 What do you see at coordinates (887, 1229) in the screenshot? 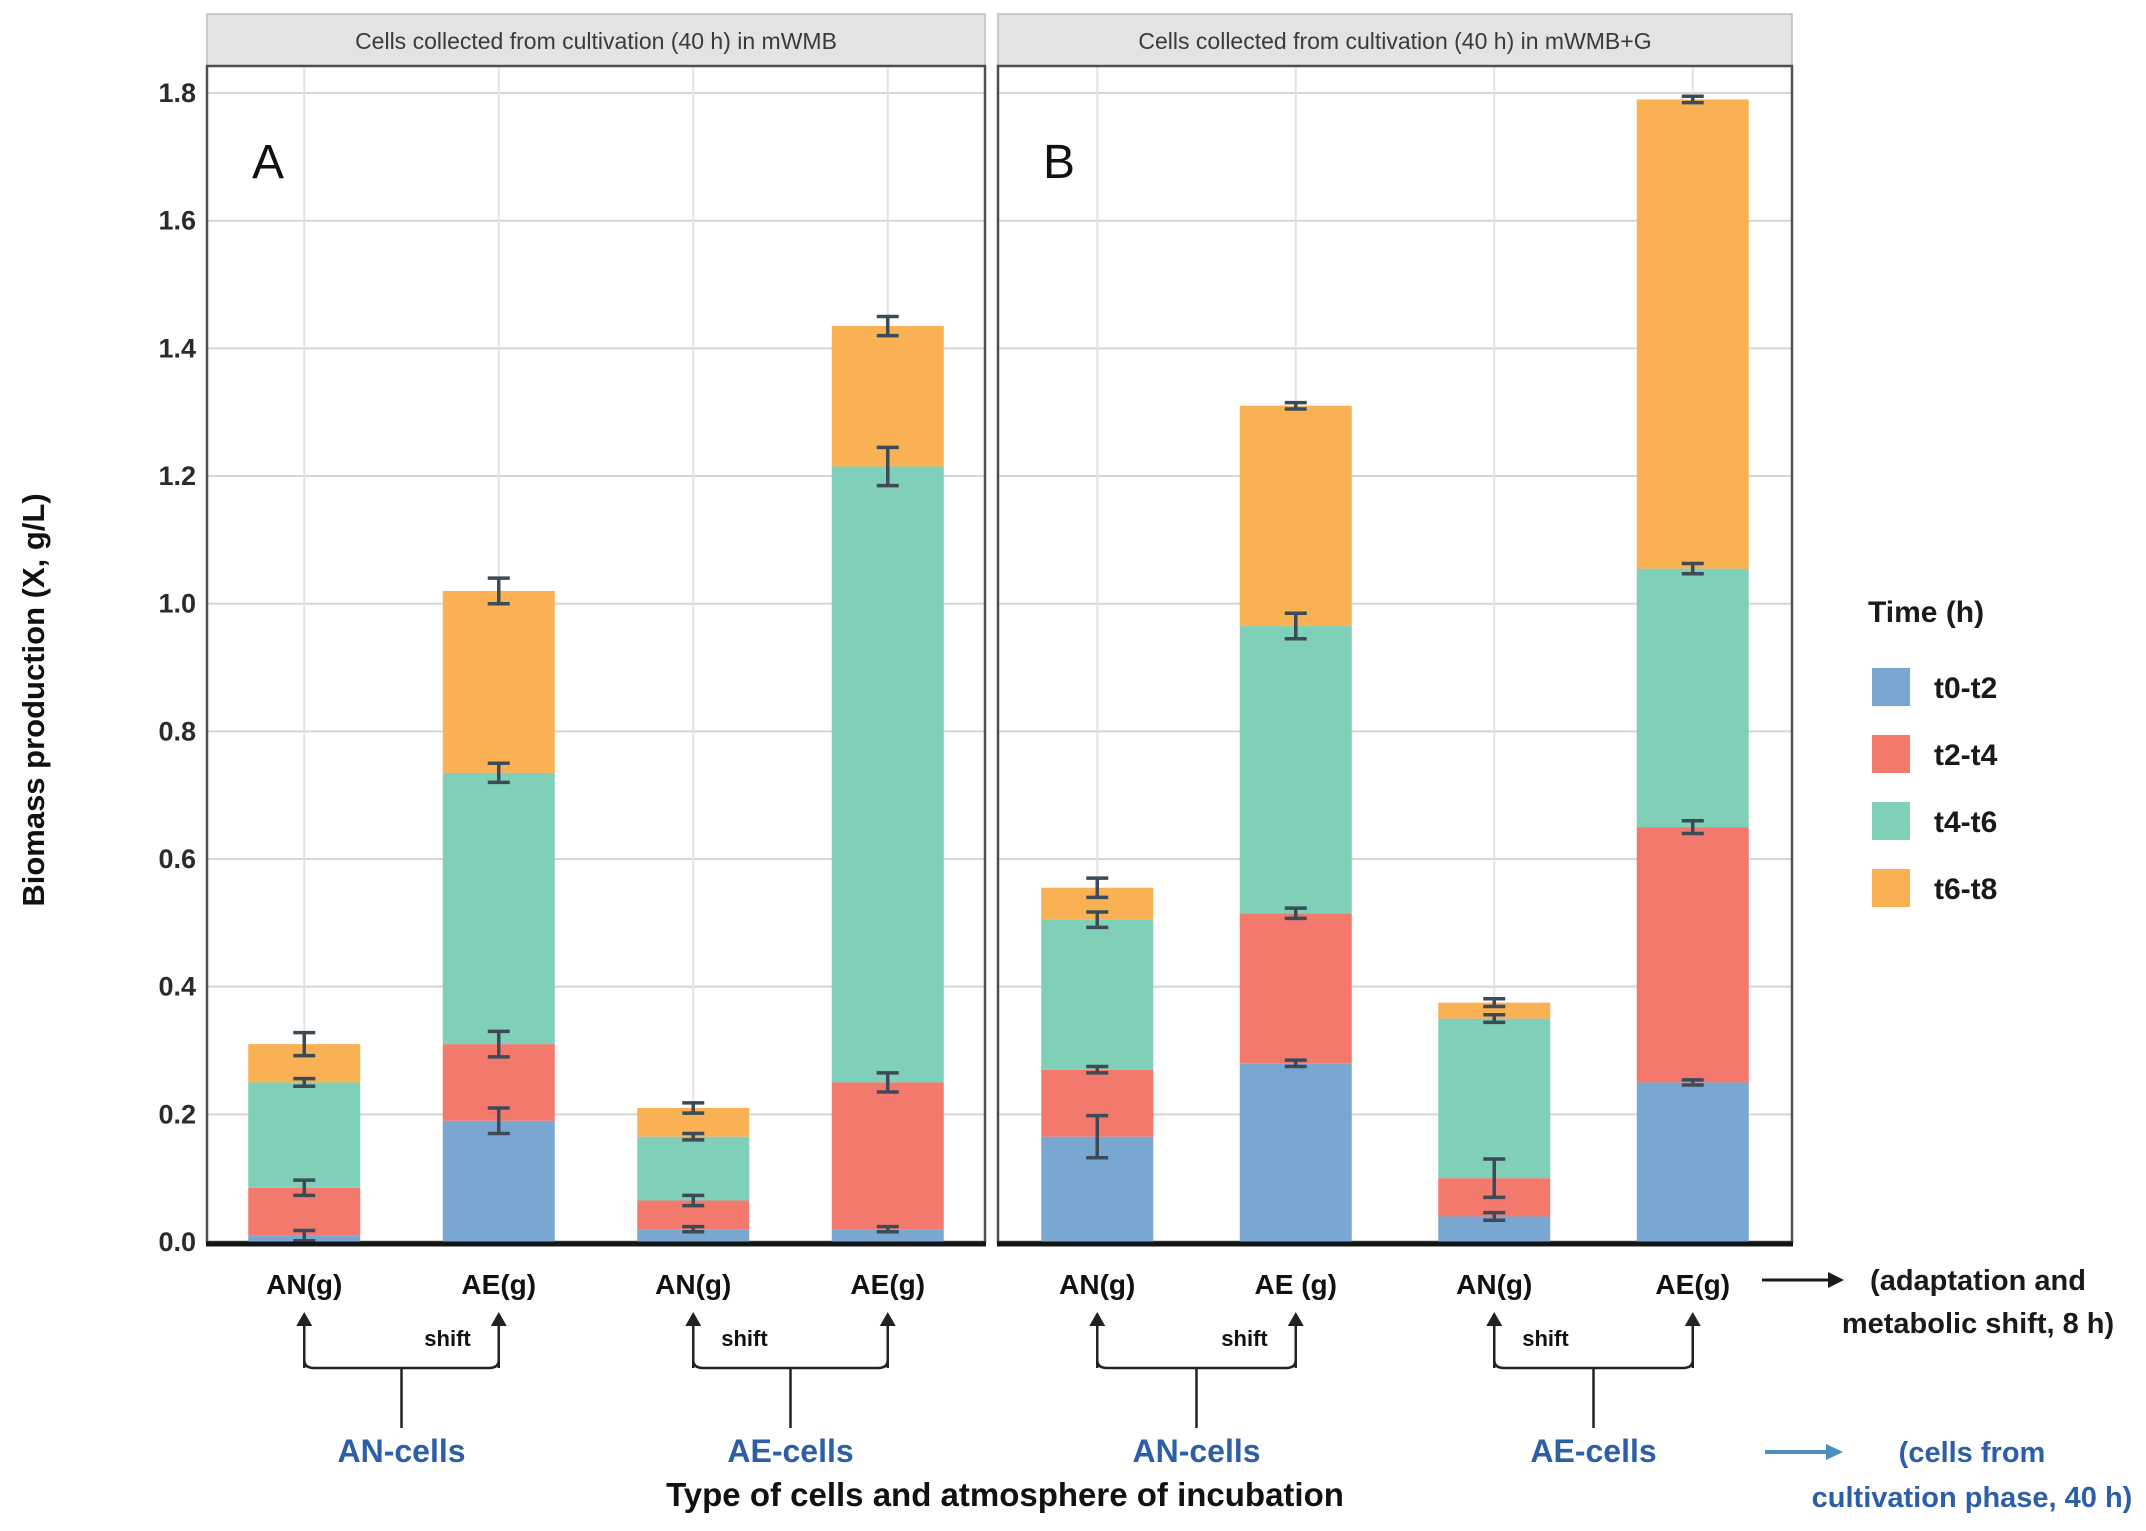
I see `error-bar-A4-t0-t2` at bounding box center [887, 1229].